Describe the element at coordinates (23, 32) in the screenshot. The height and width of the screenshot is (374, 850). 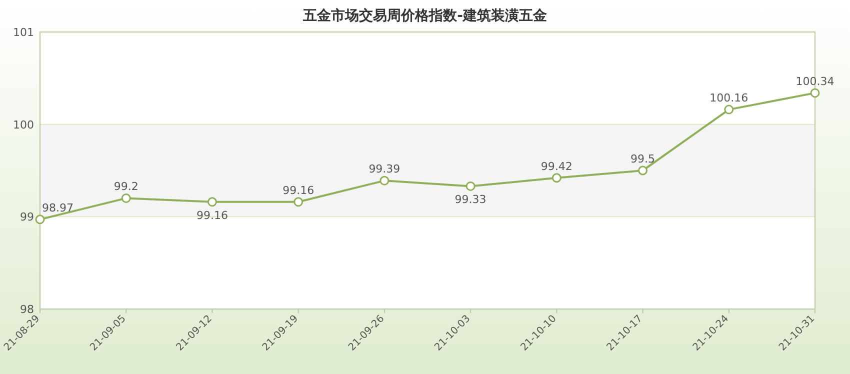
I see `y-tick-label: 101` at that location.